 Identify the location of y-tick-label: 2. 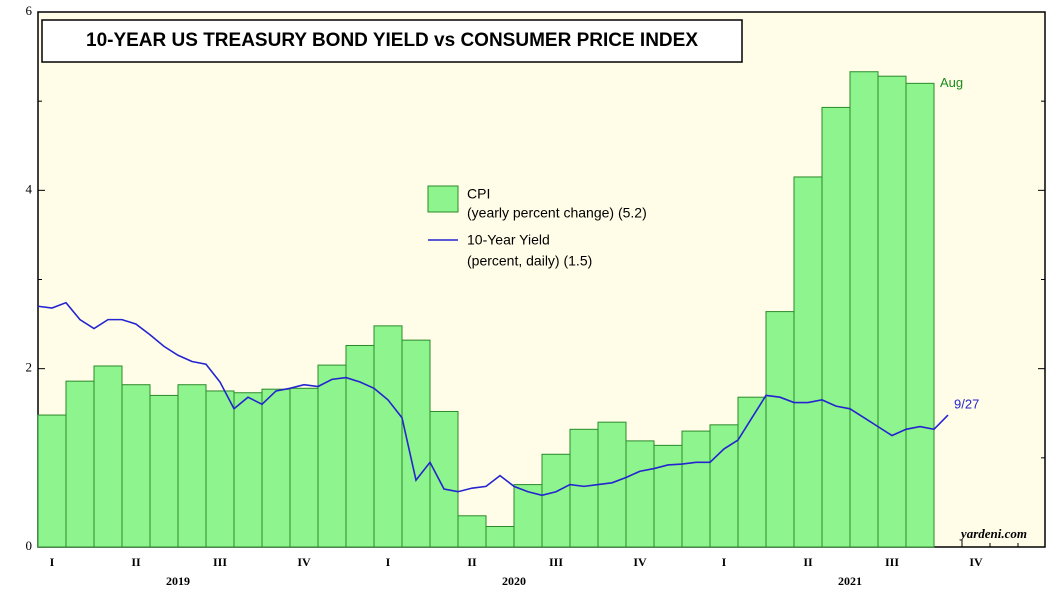
(29, 367).